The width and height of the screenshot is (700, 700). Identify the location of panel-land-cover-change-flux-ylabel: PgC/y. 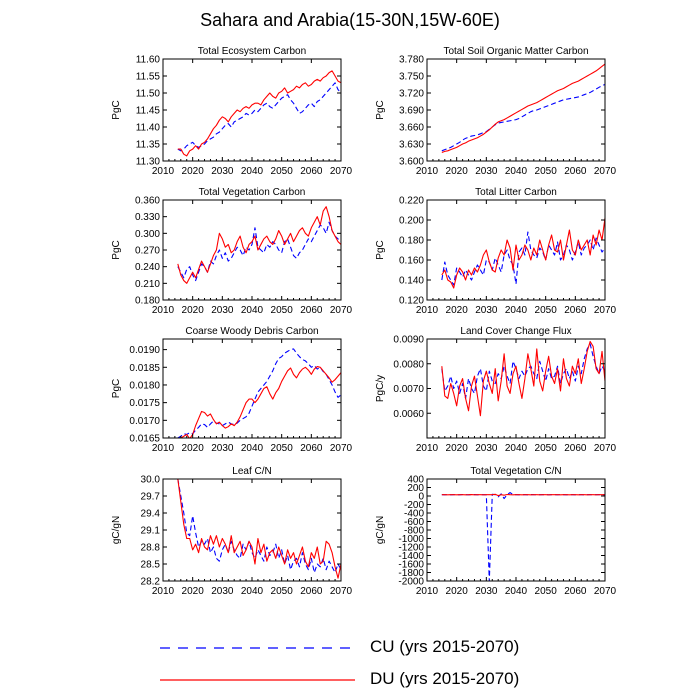
(380, 388).